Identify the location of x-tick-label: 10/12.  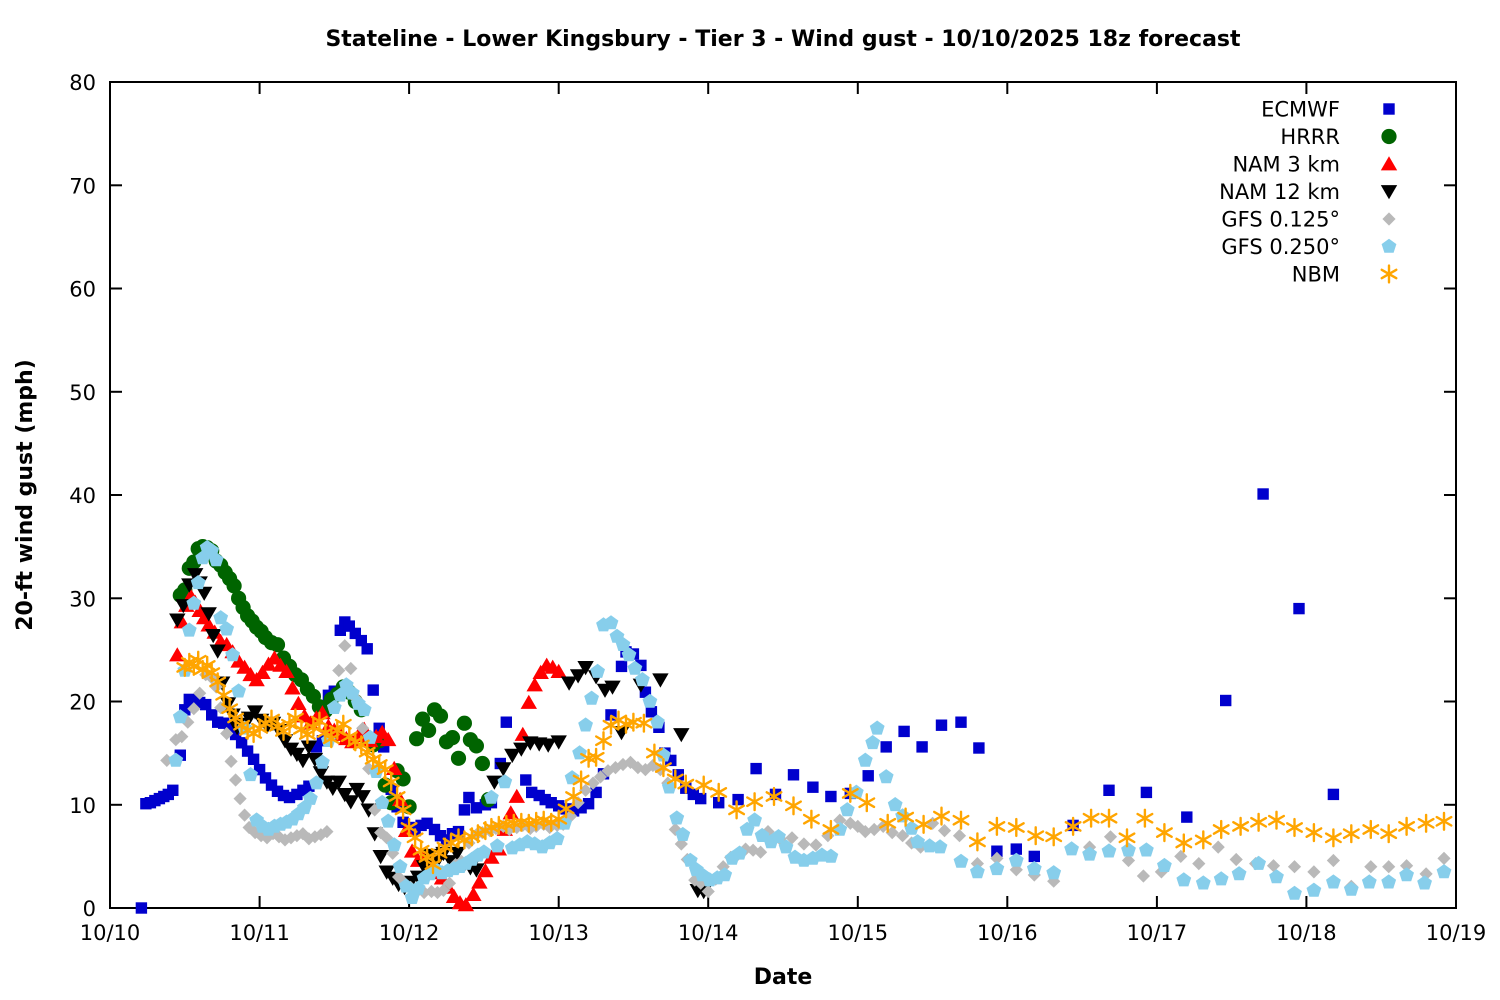
(409, 933).